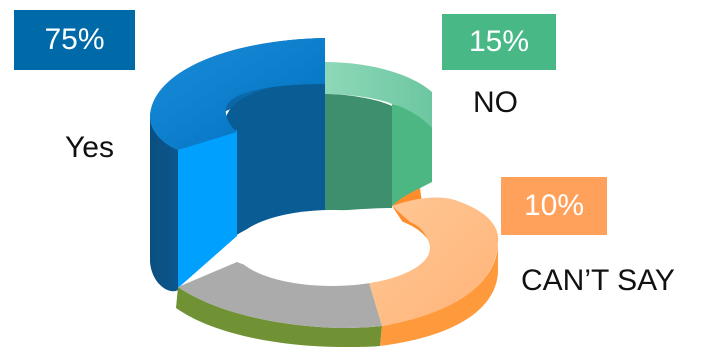 The height and width of the screenshot is (348, 710). I want to click on slice-cant-say-outer-wall, so click(439, 292).